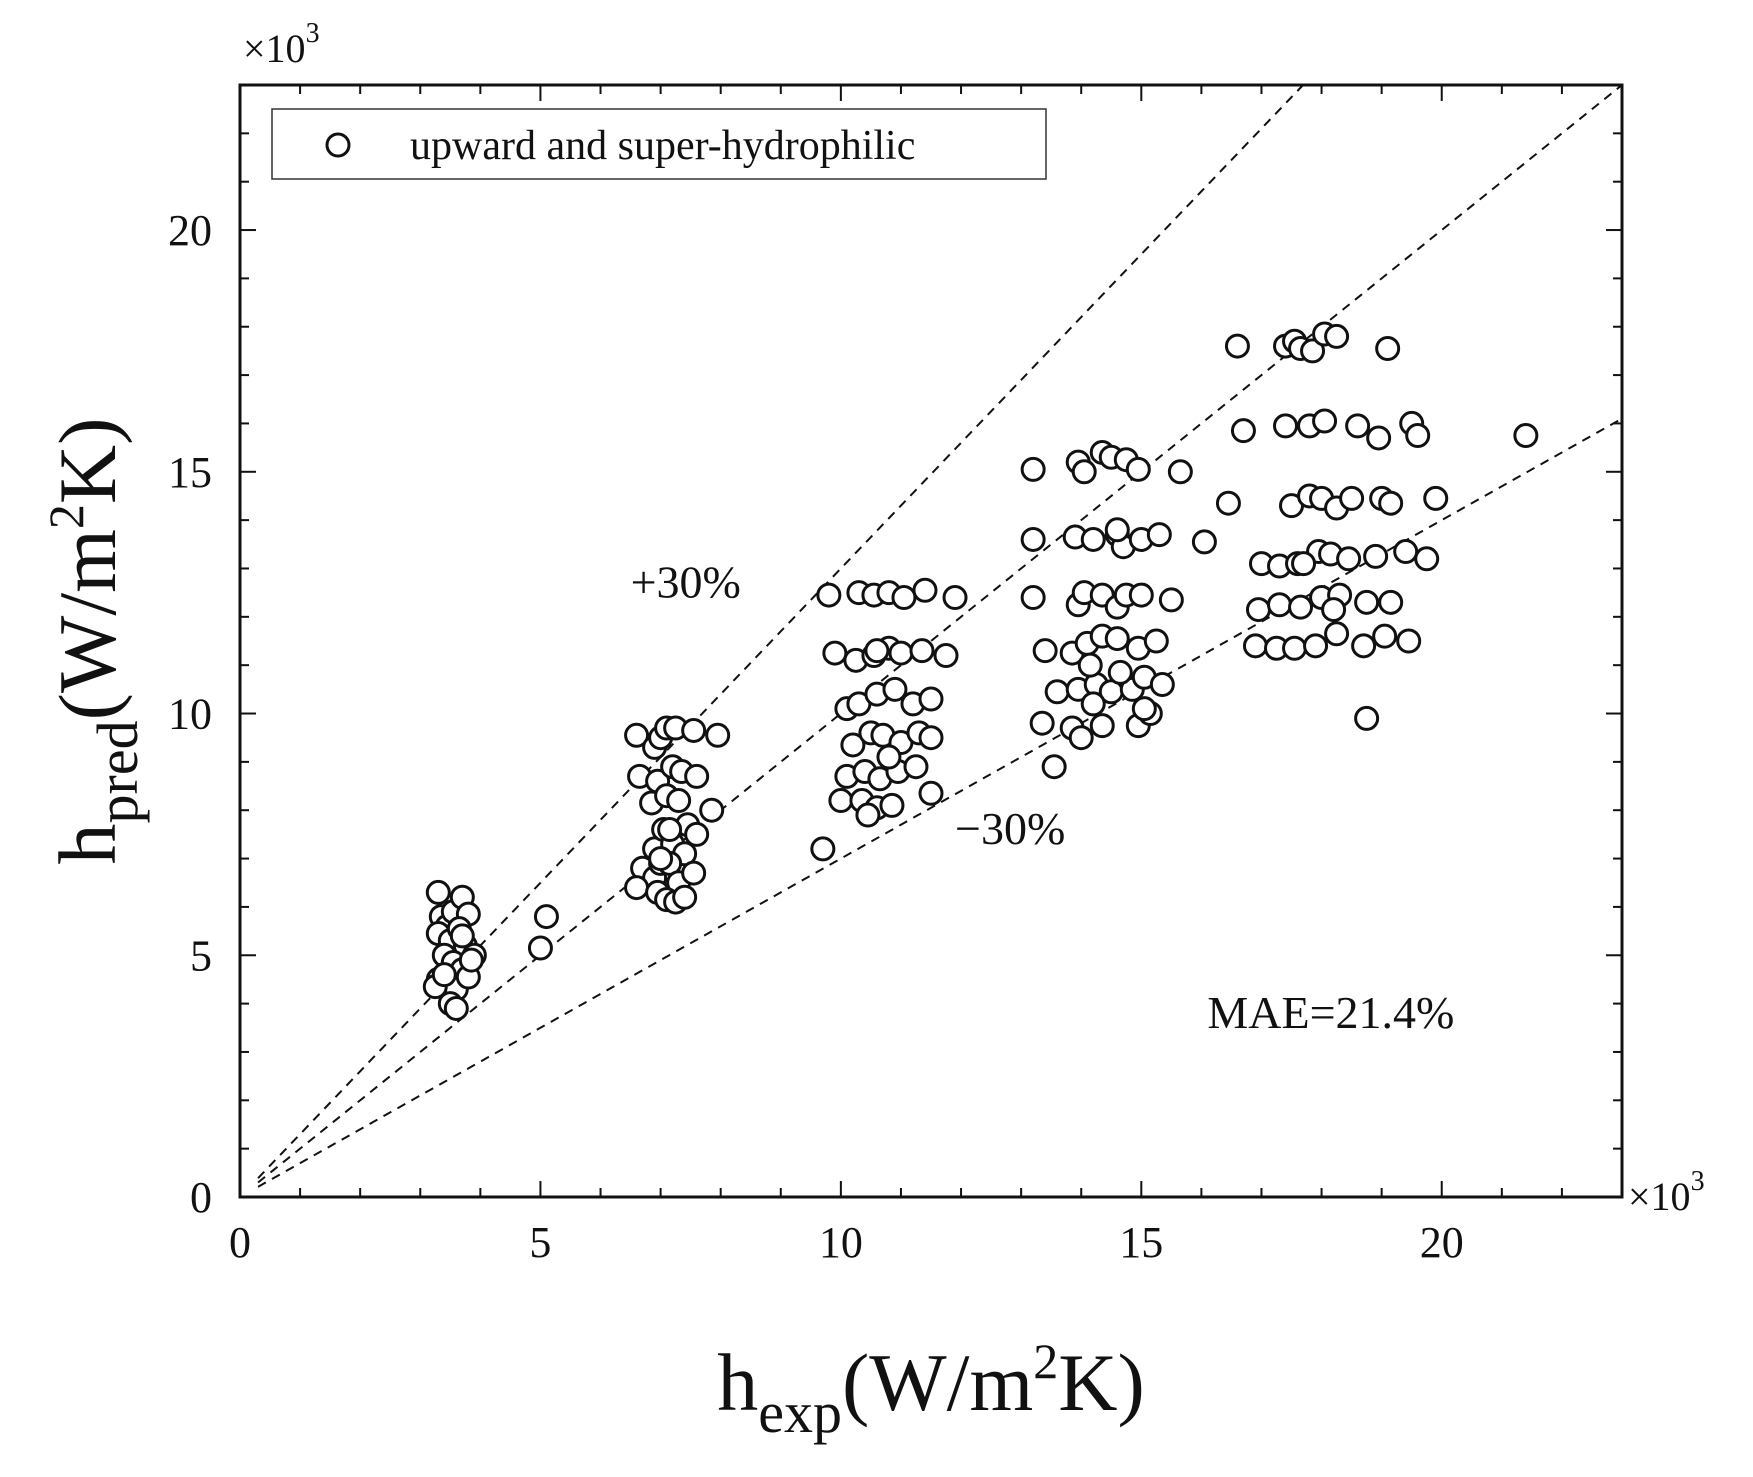 This screenshot has width=1753, height=1477. I want to click on y-tick-label: 10, so click(190, 714).